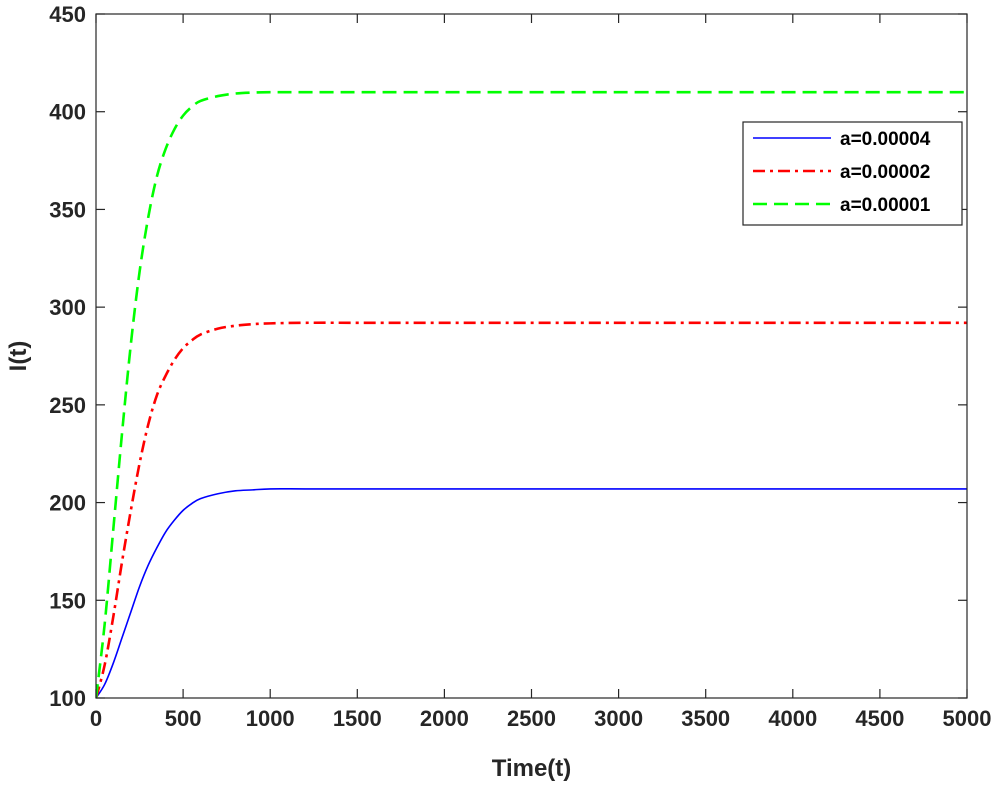 The height and width of the screenshot is (785, 1000). I want to click on x-tick-label: 1500, so click(357, 718).